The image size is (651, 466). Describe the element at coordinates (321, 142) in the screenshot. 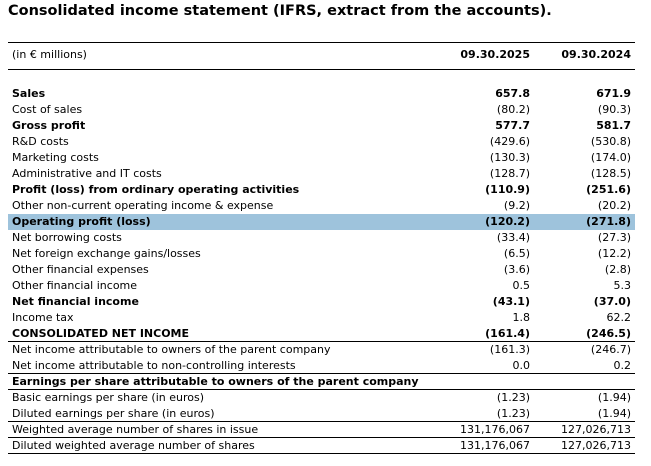

I see `row-rd-costs: R&D costs (429.6) (530.8)` at that location.